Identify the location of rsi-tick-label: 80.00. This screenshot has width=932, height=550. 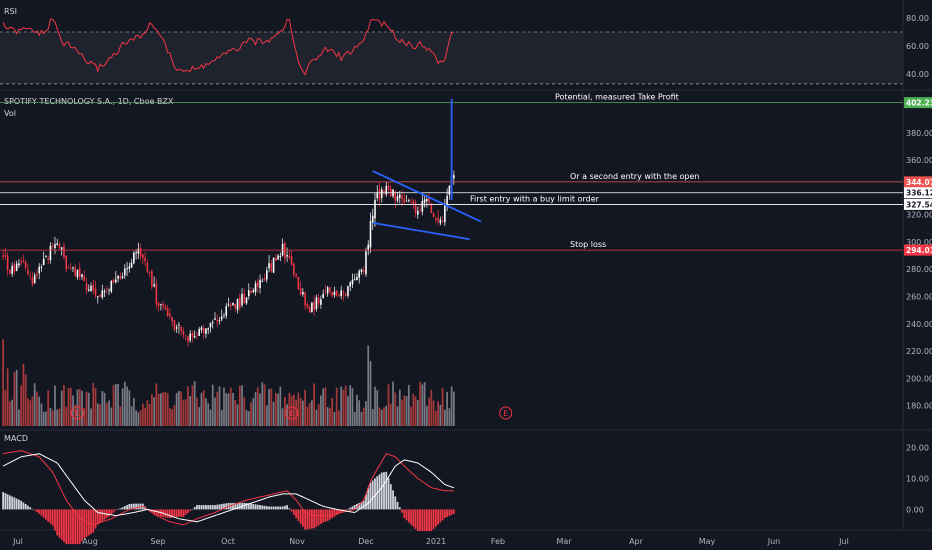
(917, 18).